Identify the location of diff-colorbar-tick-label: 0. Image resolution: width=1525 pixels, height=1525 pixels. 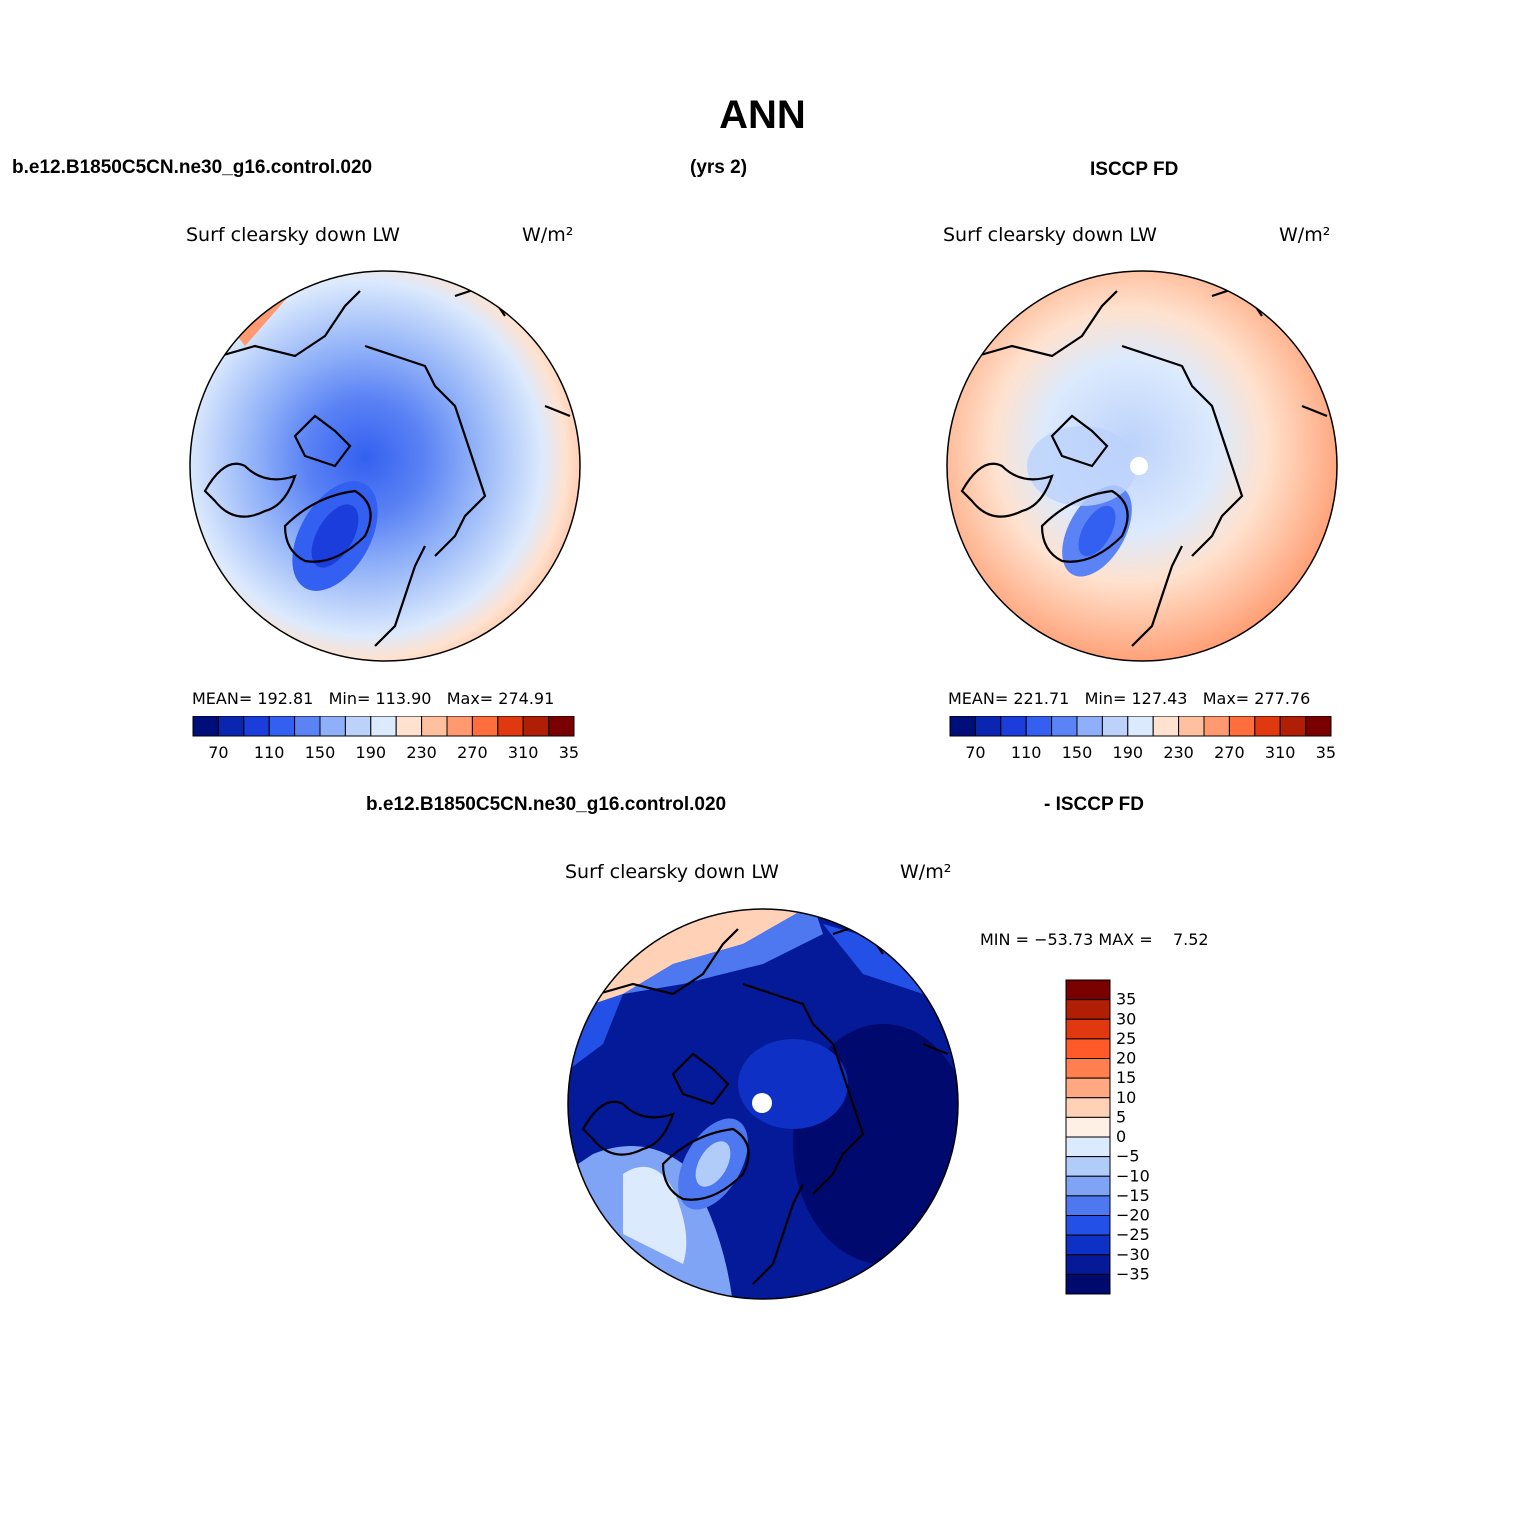
(1121, 1136).